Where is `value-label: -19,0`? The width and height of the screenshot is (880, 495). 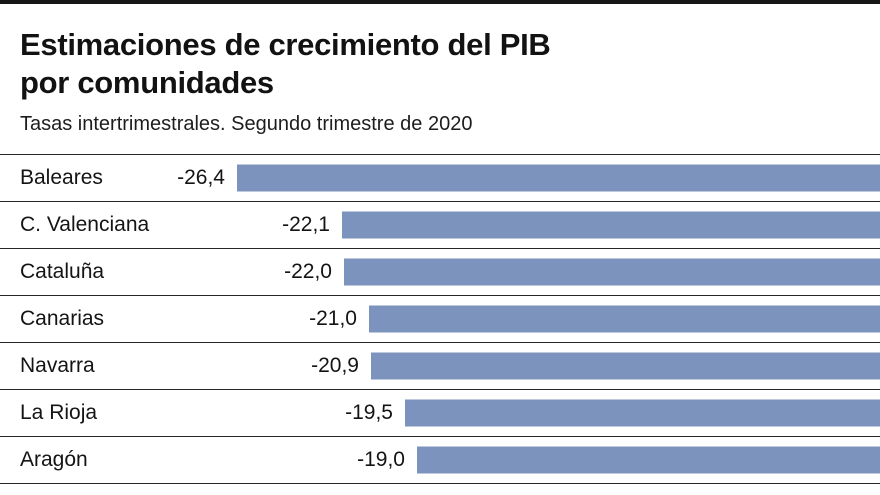
value-label: -19,0 is located at coordinates (381, 459).